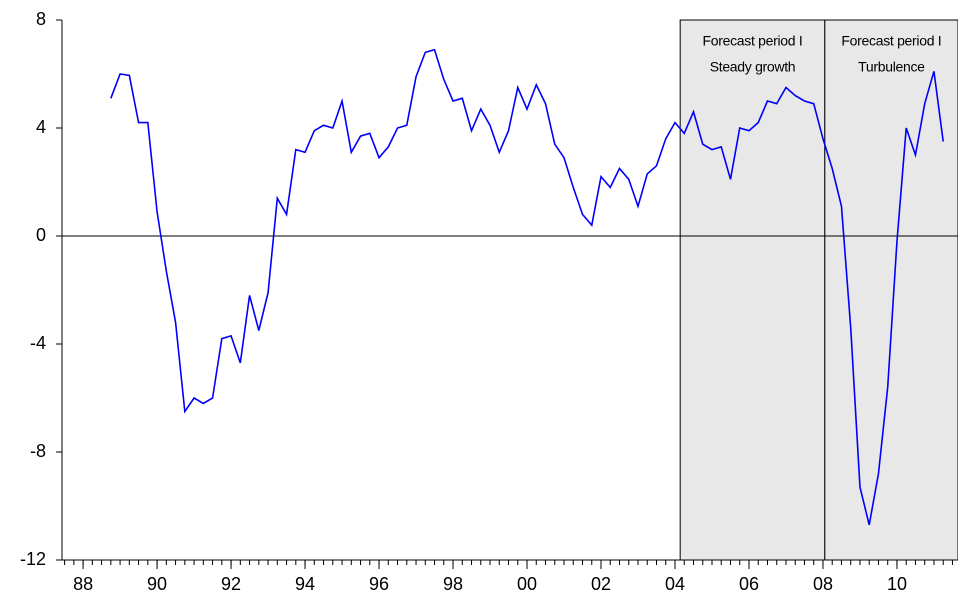 Image resolution: width=958 pixels, height=603 pixels. Describe the element at coordinates (823, 584) in the screenshot. I see `x-tick-label: 08` at that location.